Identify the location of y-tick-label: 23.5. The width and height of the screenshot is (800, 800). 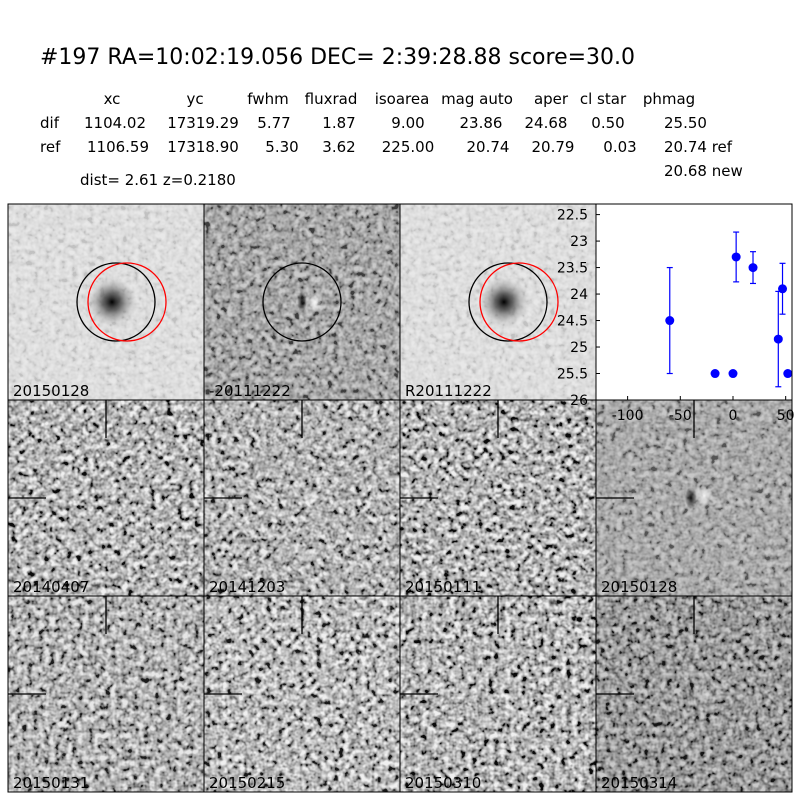
(572, 269).